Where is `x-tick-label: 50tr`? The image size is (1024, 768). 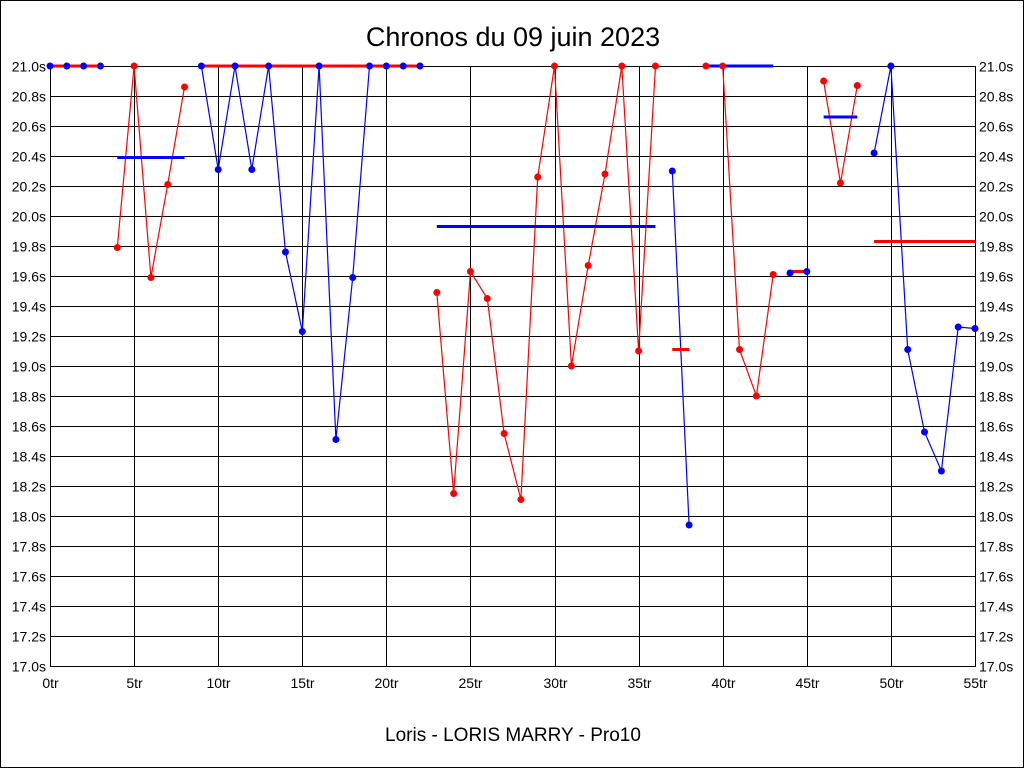
x-tick-label: 50tr is located at coordinates (891, 683).